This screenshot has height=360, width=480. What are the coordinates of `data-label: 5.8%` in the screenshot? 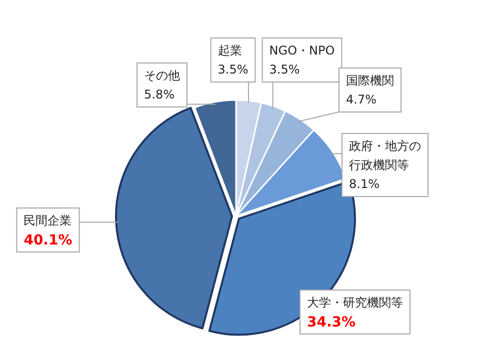 It's located at (159, 95).